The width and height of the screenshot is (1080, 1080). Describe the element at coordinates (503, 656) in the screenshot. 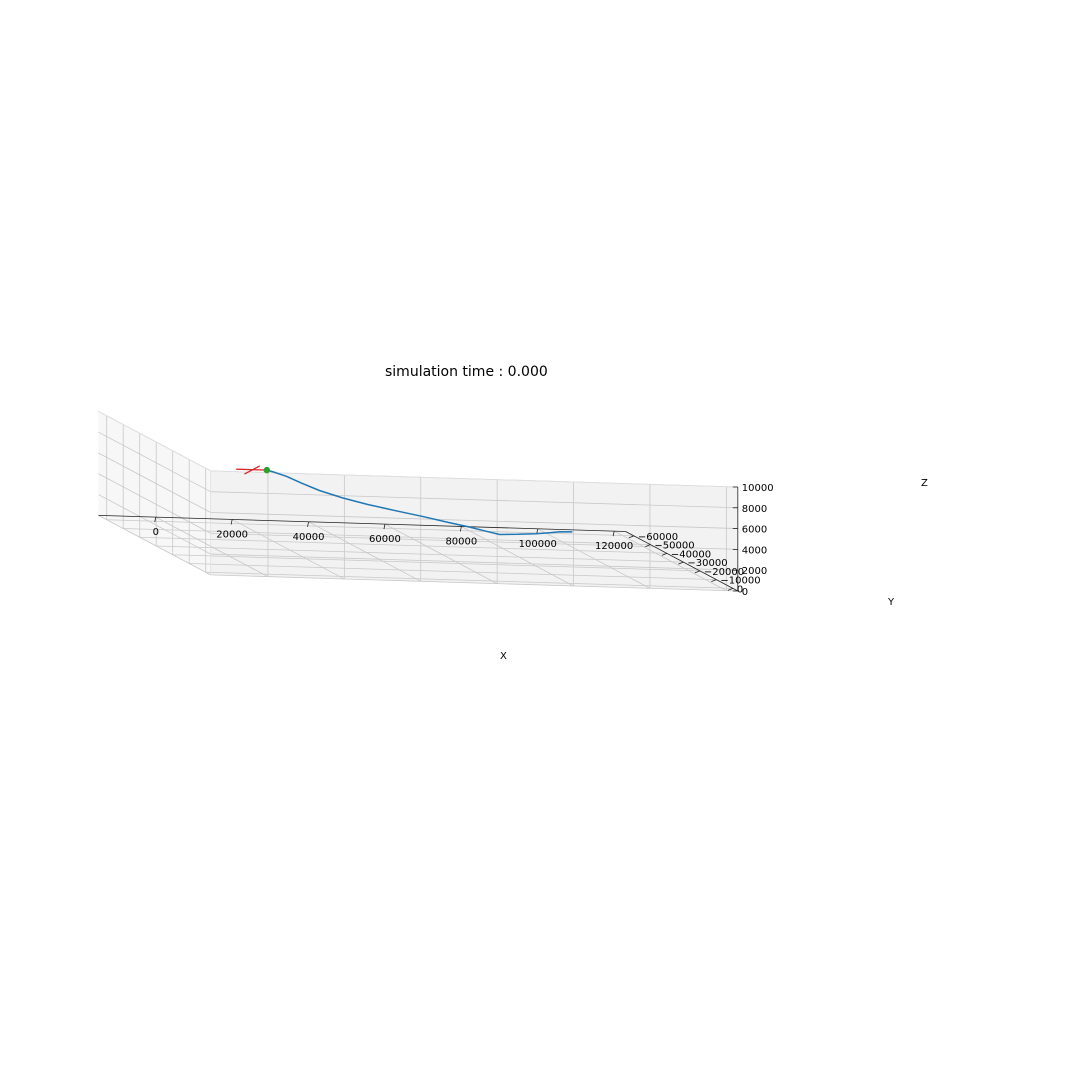

I see `x-axis-label: X` at that location.